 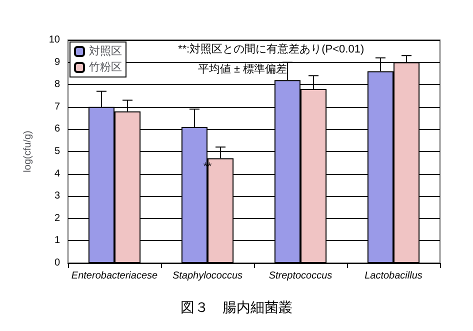 I want to click on y-tick-label: 2, so click(x=57, y=218).